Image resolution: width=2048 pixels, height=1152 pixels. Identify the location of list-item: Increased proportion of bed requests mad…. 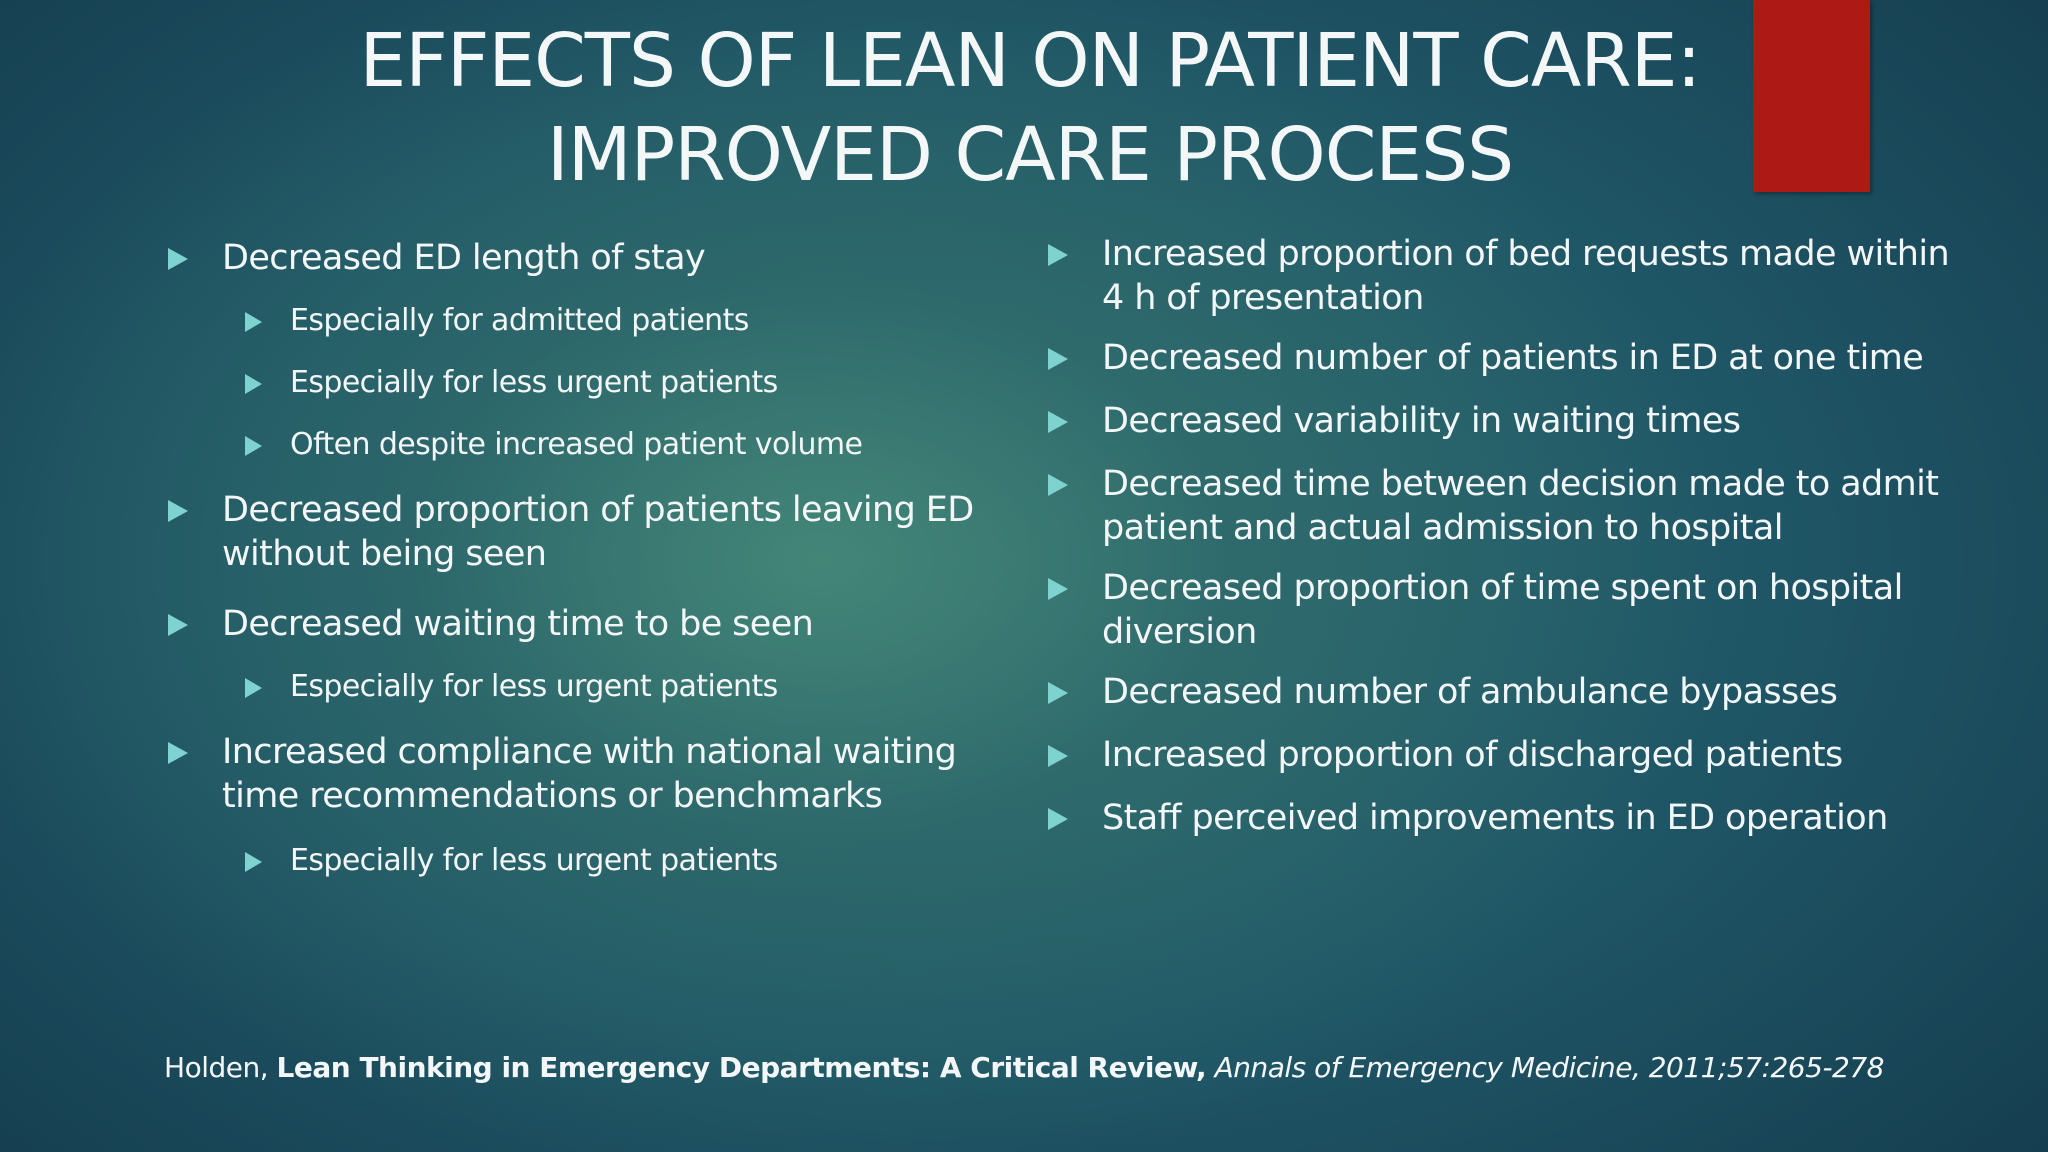
(1510, 284).